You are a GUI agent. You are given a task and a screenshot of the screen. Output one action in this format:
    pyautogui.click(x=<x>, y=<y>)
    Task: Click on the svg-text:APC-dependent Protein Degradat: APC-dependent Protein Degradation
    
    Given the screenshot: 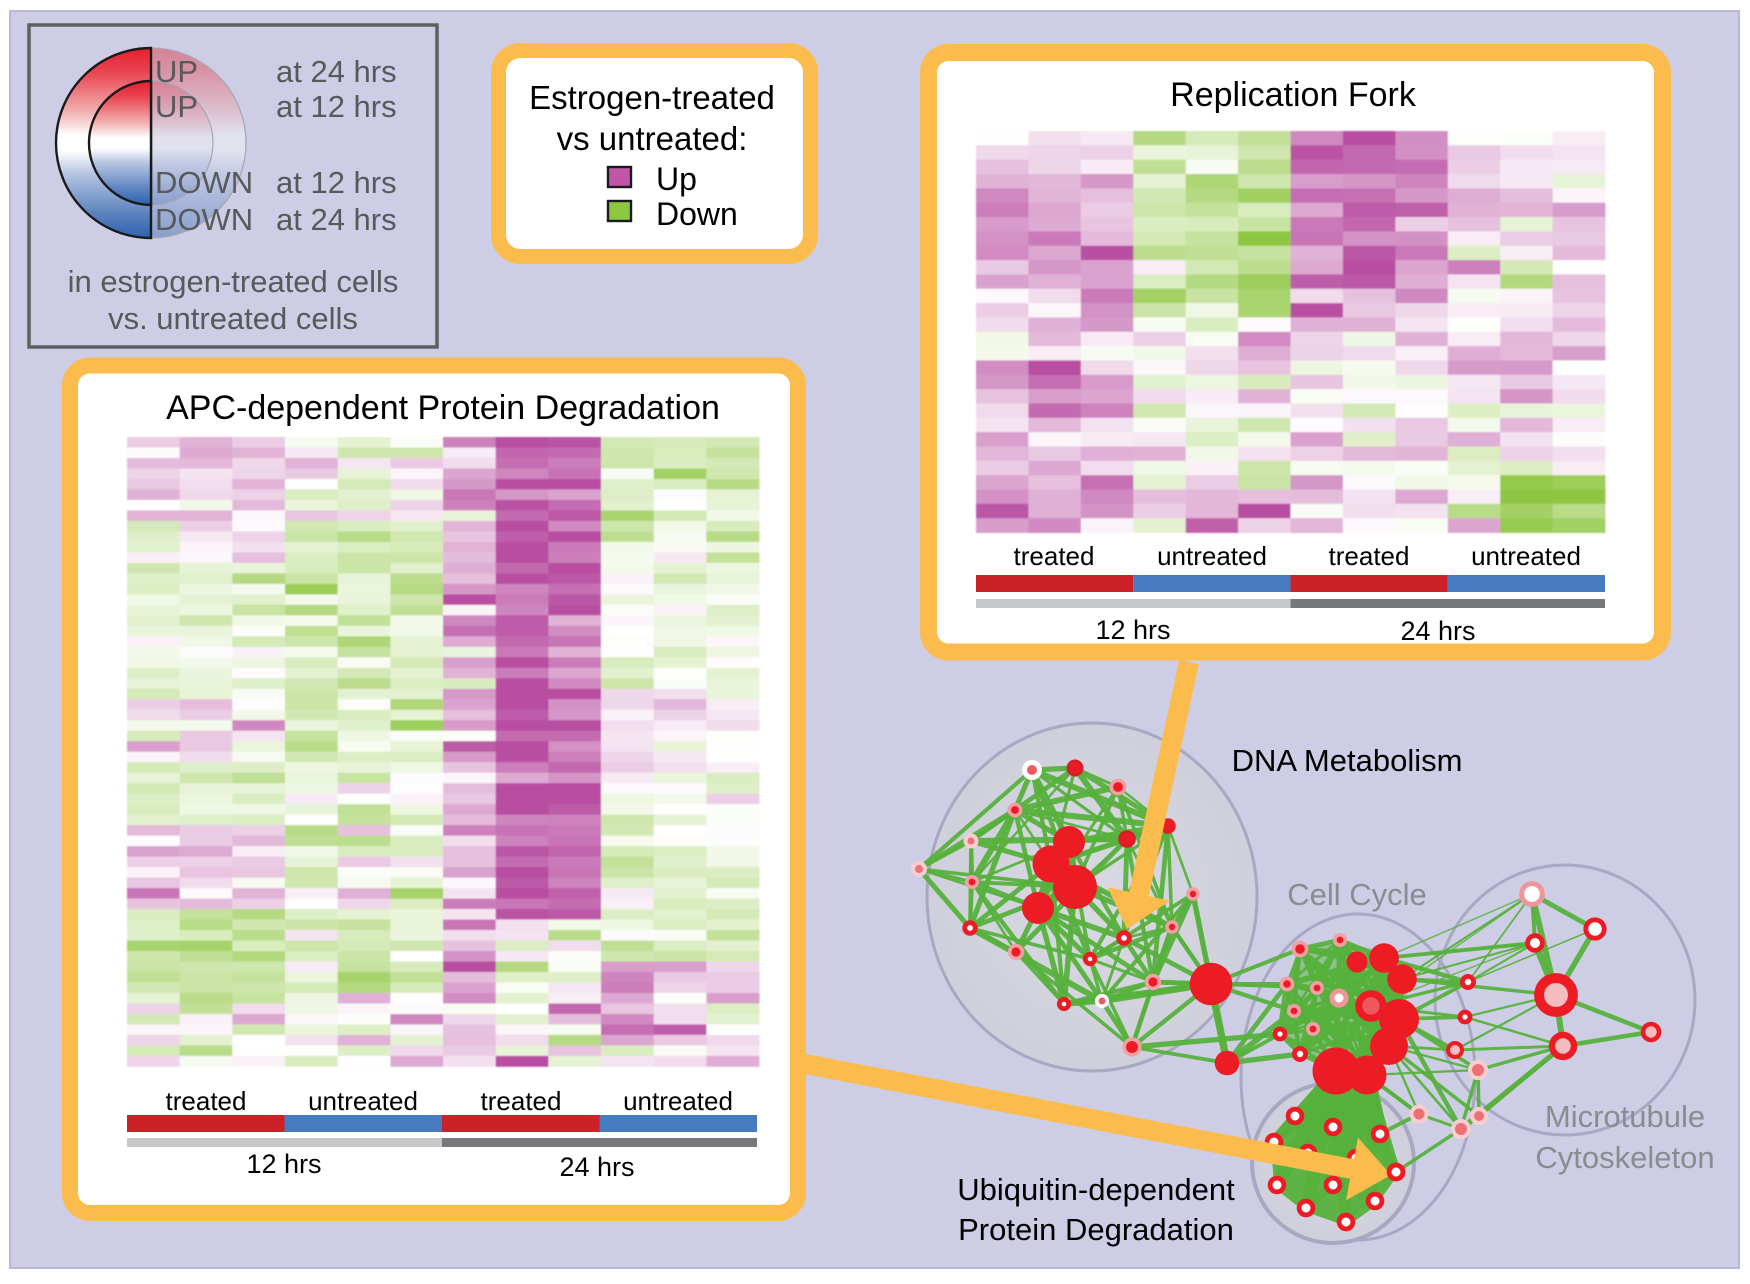 What is the action you would take?
    pyautogui.click(x=443, y=408)
    